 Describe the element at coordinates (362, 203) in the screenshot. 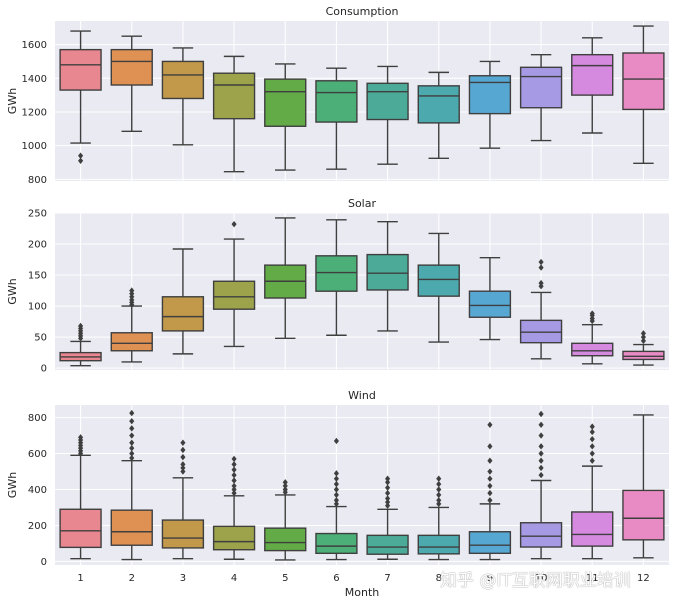

I see `panel-title: Solar` at that location.